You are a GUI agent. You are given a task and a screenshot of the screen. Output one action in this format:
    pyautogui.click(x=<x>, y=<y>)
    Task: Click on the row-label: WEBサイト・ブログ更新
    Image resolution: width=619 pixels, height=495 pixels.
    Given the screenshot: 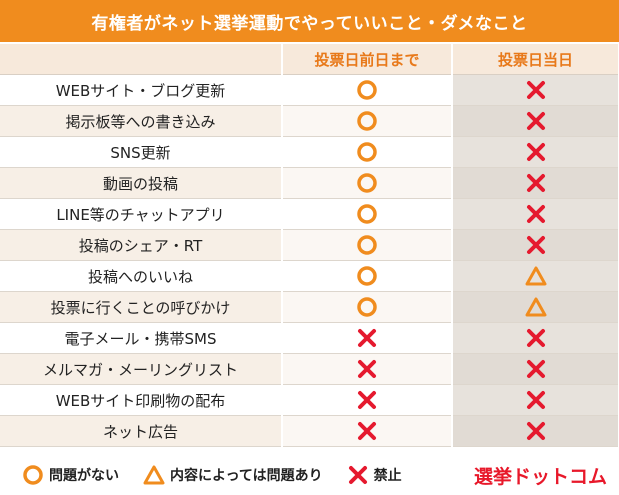 What is the action you would take?
    pyautogui.click(x=141, y=90)
    